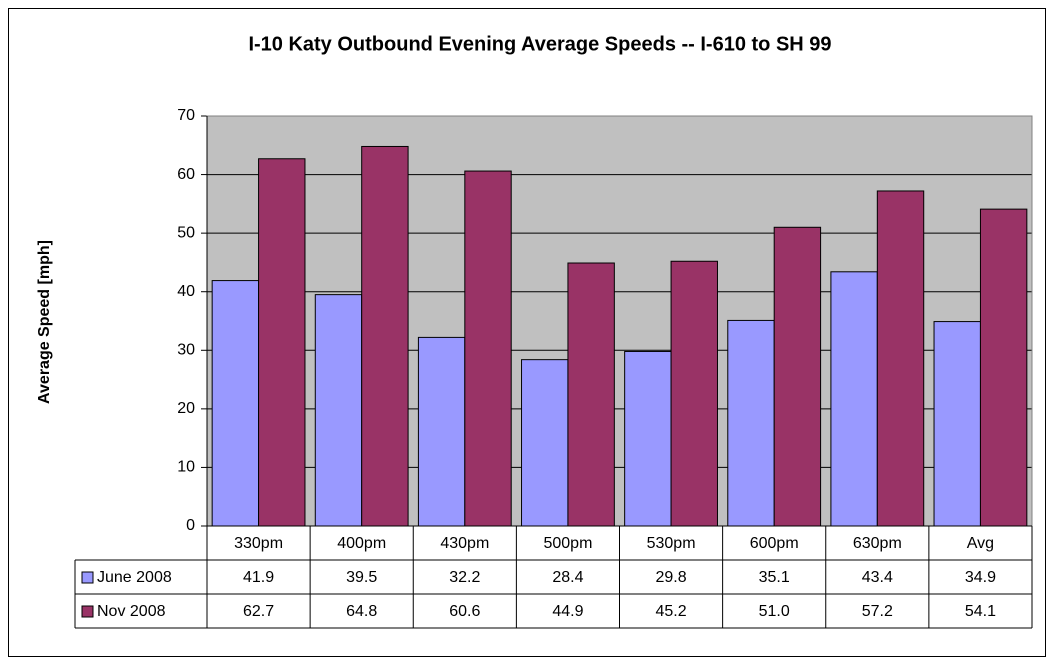  What do you see at coordinates (186, 174) in the screenshot?
I see `y-tick-label: 60` at bounding box center [186, 174].